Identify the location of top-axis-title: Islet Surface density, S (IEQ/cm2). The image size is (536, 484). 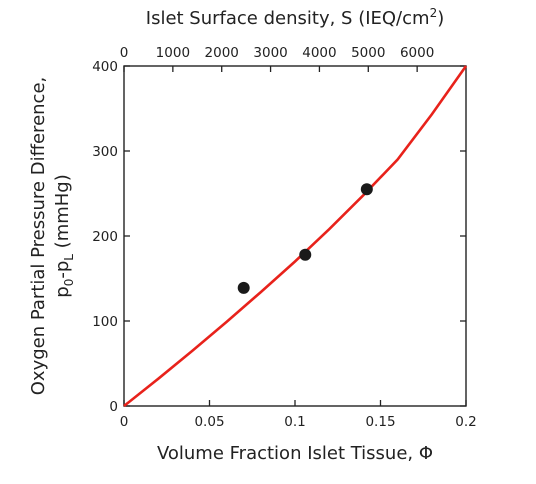
(295, 17).